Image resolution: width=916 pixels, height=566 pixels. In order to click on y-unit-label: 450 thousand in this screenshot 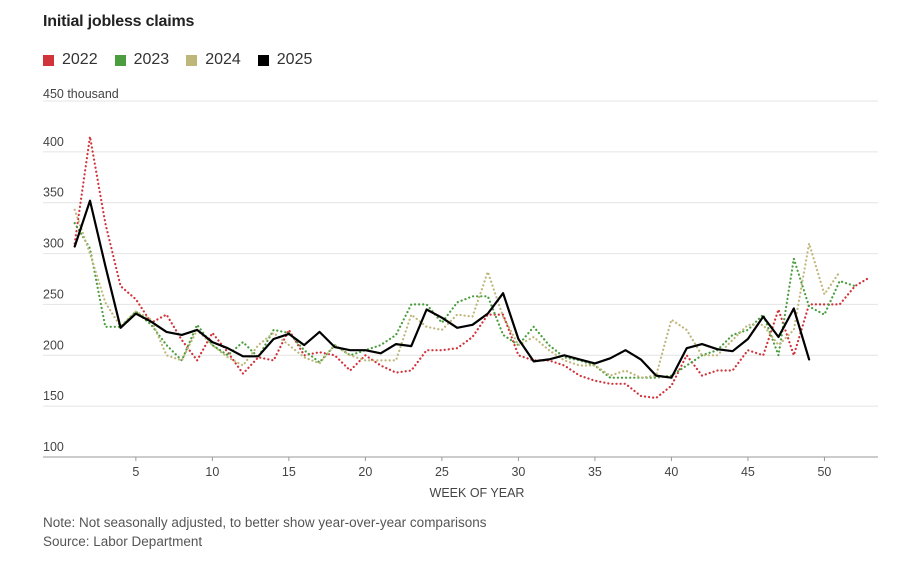, I will do `click(81, 94)`.